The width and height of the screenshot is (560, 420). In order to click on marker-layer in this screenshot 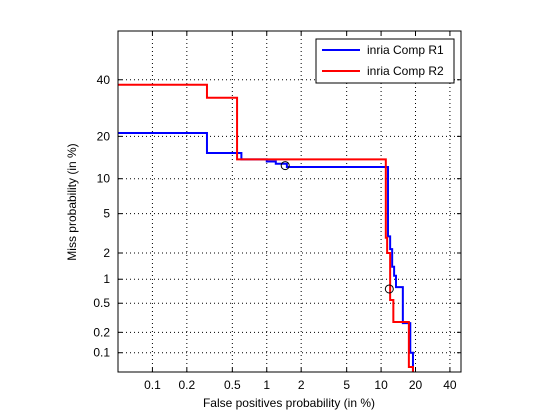, I will do `click(337, 227)`.